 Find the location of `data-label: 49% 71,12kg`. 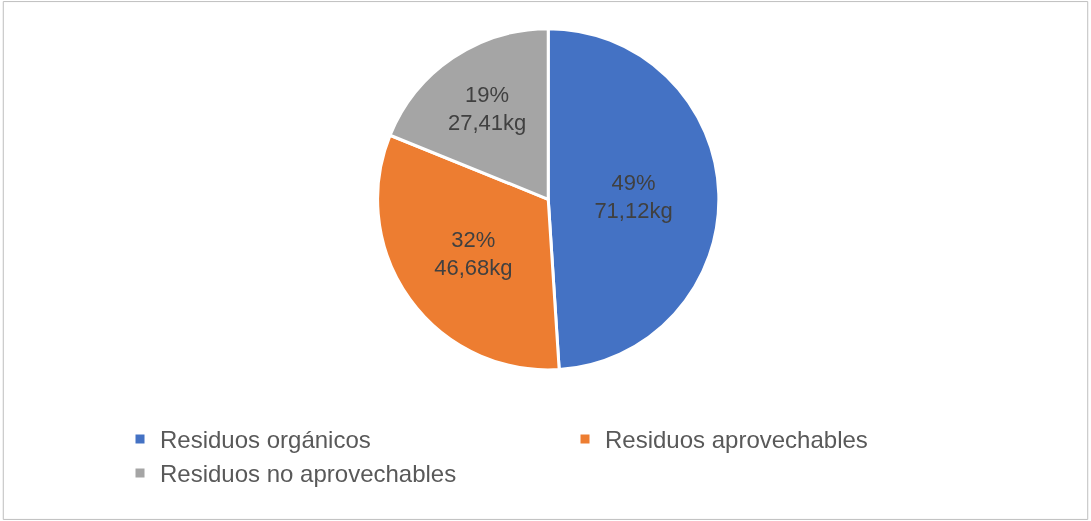

data-label: 49% 71,12kg is located at coordinates (633, 196).